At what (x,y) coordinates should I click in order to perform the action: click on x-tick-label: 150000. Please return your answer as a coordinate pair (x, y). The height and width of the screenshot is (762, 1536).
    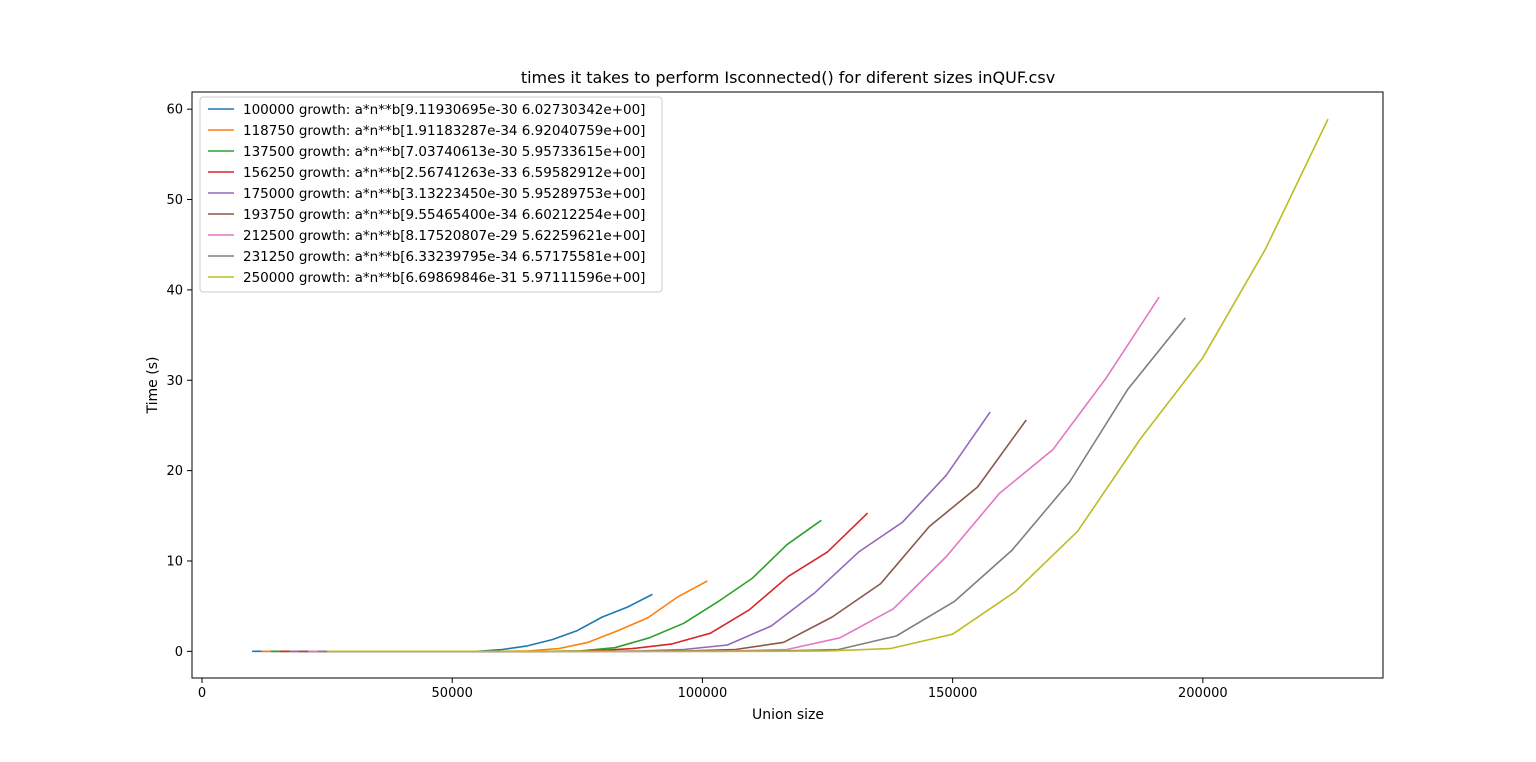
    Looking at the image, I should click on (953, 693).